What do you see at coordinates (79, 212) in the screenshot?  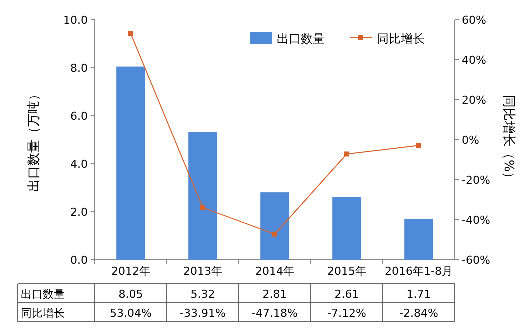 I see `y-tick-label: 2.0` at bounding box center [79, 212].